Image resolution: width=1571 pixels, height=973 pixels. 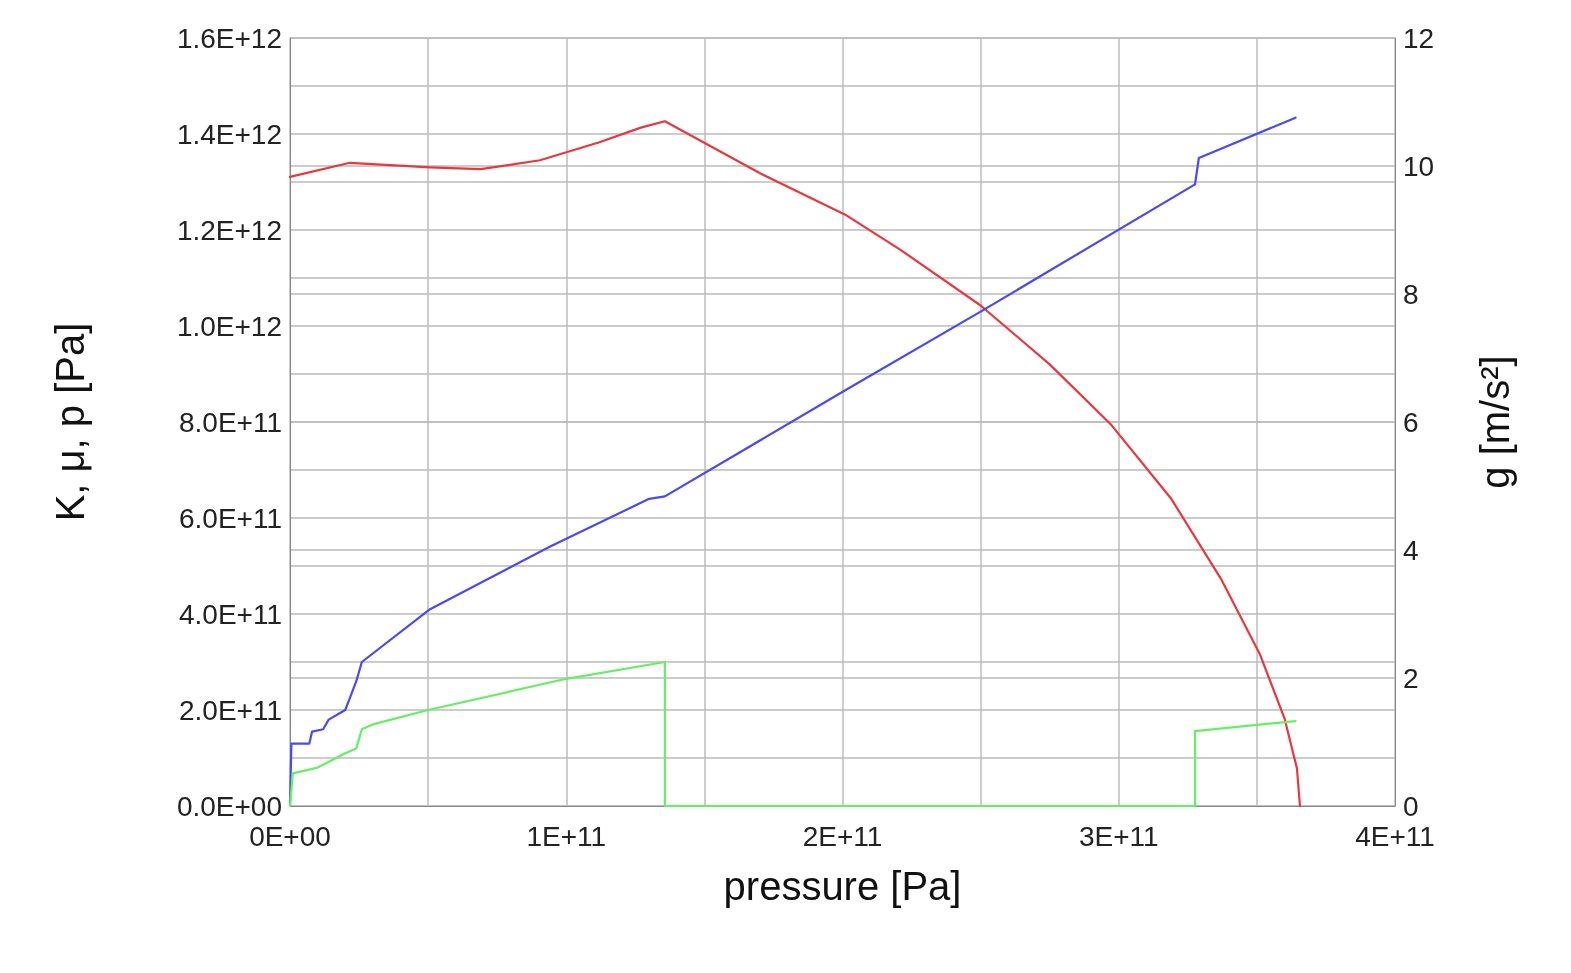 I want to click on y-tick-label: 4.0E+11, so click(x=230, y=614).